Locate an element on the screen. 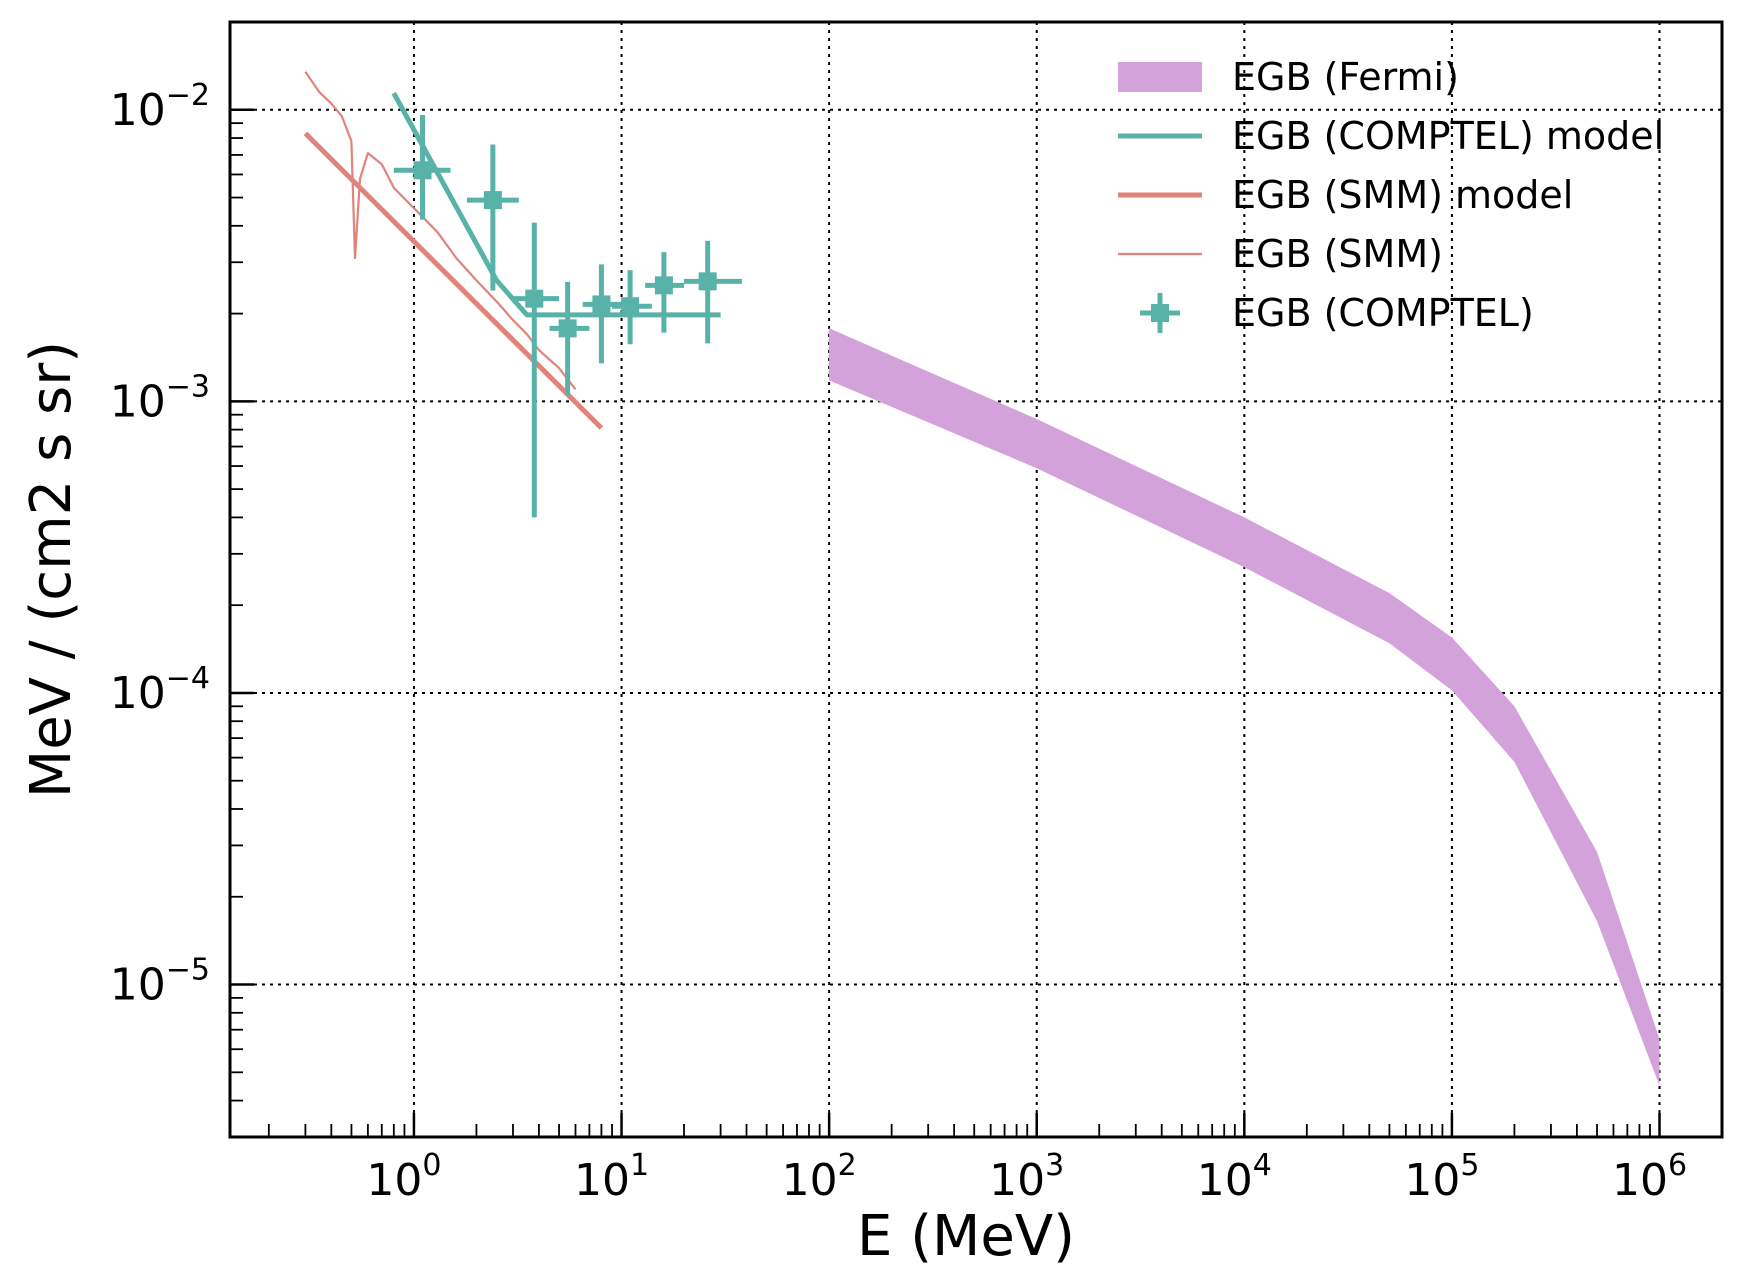 The image size is (1750, 1280). legend-item: EGB (COMPTEL) is located at coordinates (1337, 313).